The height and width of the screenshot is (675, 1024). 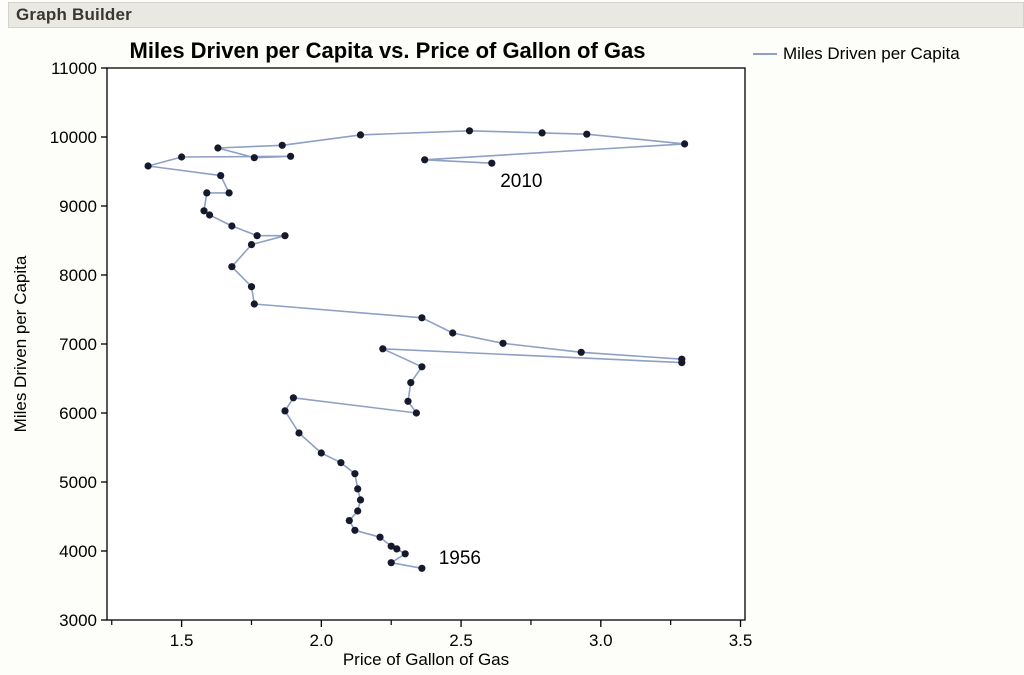 What do you see at coordinates (78, 620) in the screenshot?
I see `y-tick-label: 3000` at bounding box center [78, 620].